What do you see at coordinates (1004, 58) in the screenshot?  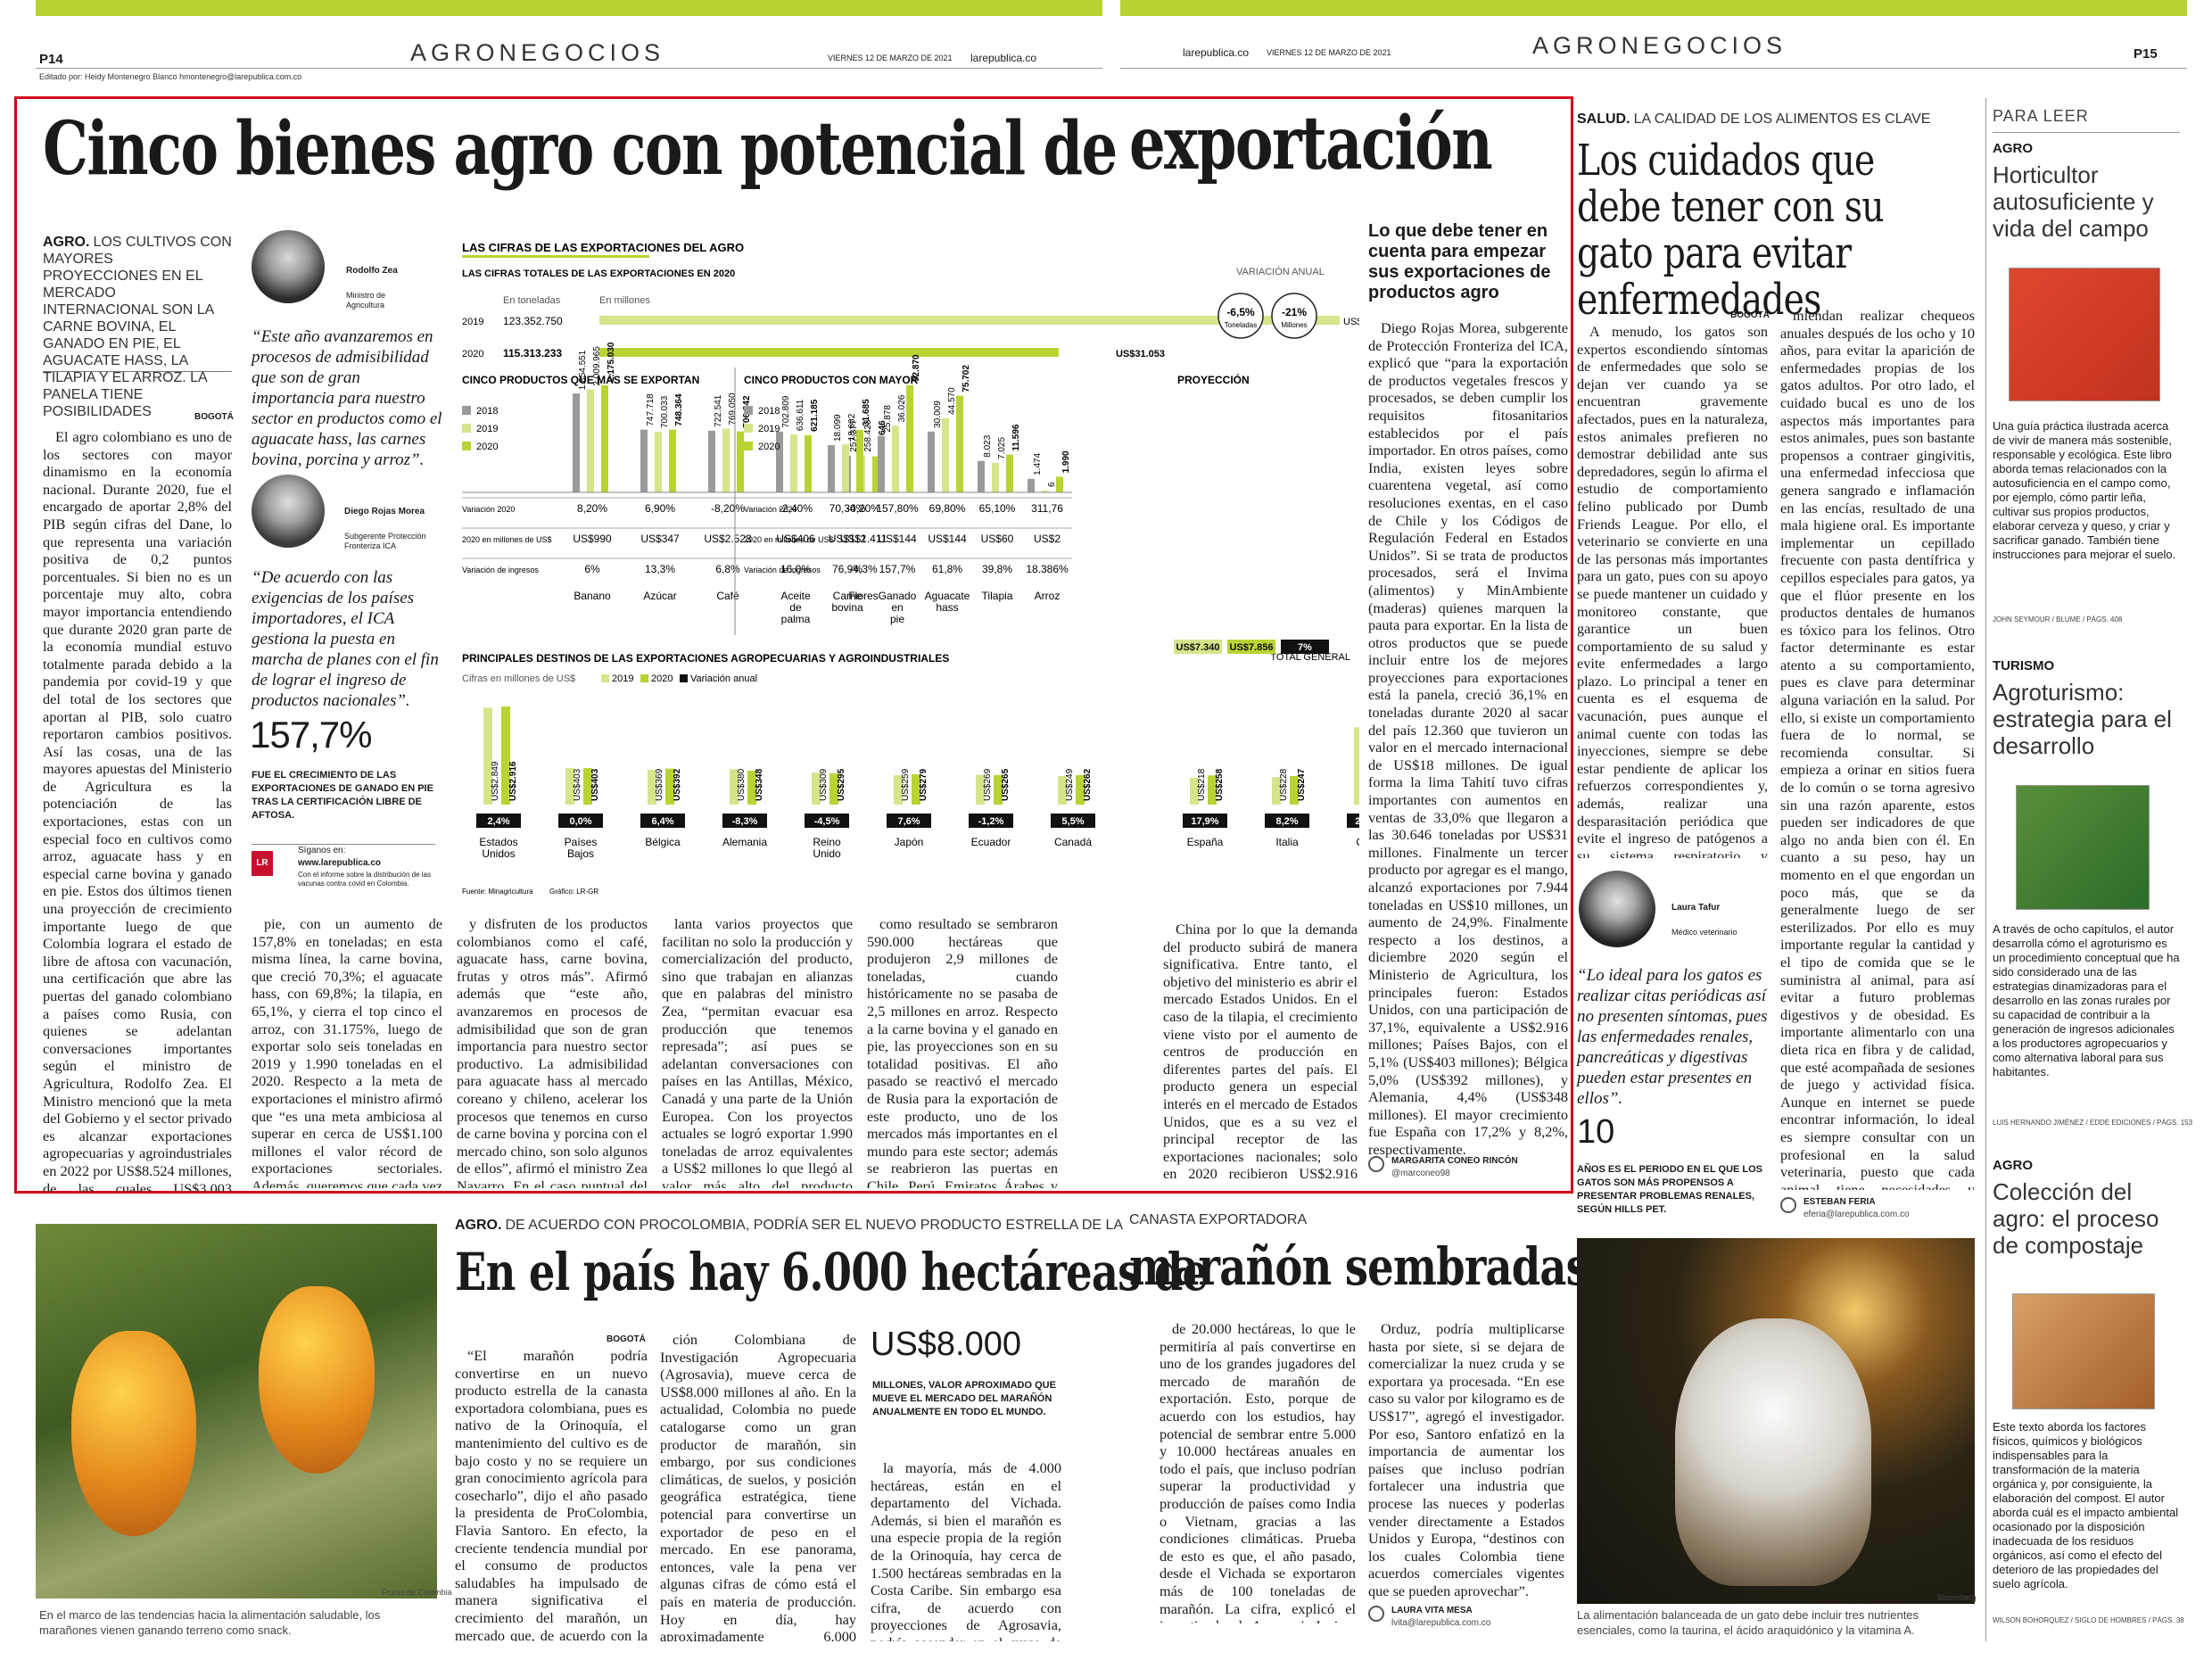 I see `site-left: larepublica.co` at bounding box center [1004, 58].